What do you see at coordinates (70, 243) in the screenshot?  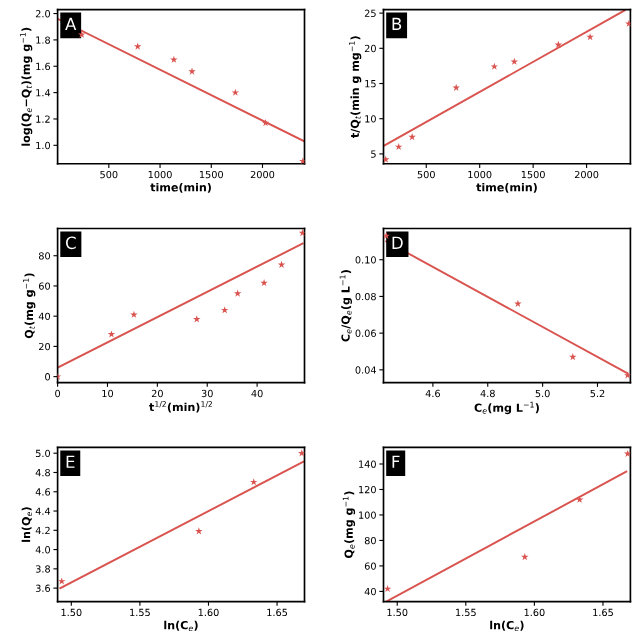 I see `annotation: C` at bounding box center [70, 243].